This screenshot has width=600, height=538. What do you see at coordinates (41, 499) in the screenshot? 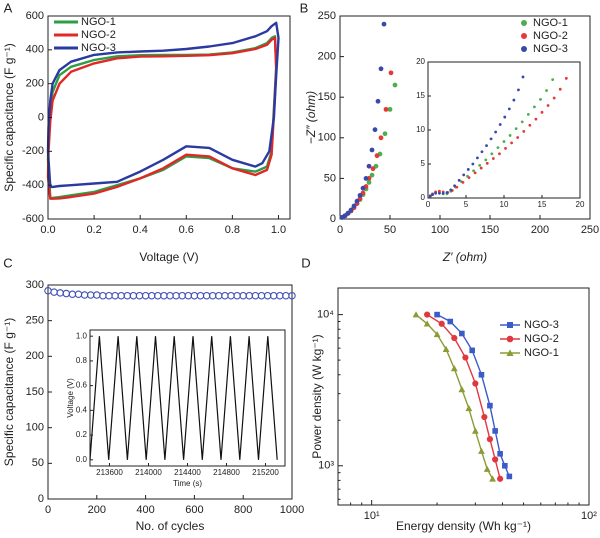
I see `y-tick-label: 0` at bounding box center [41, 499].